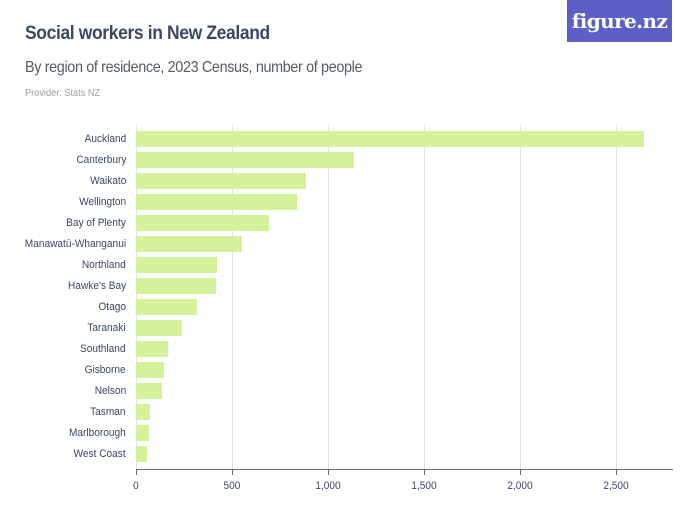 Image resolution: width=700 pixels, height=525 pixels. I want to click on category-label: Taranaki, so click(106, 328).